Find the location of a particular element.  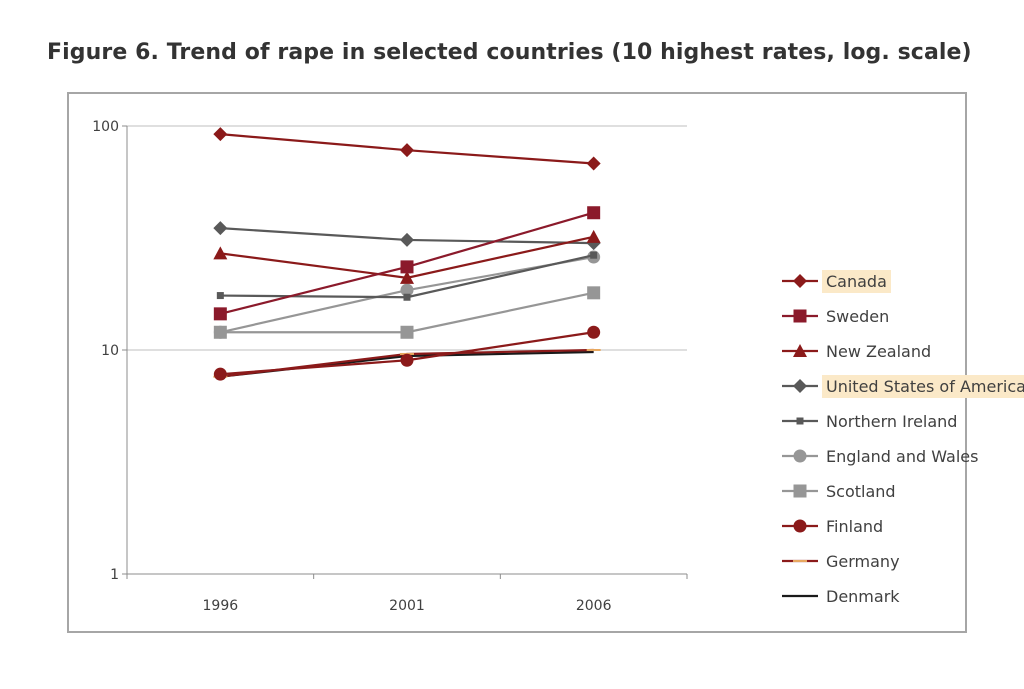

y-tick-label: 10 is located at coordinates (110, 351).